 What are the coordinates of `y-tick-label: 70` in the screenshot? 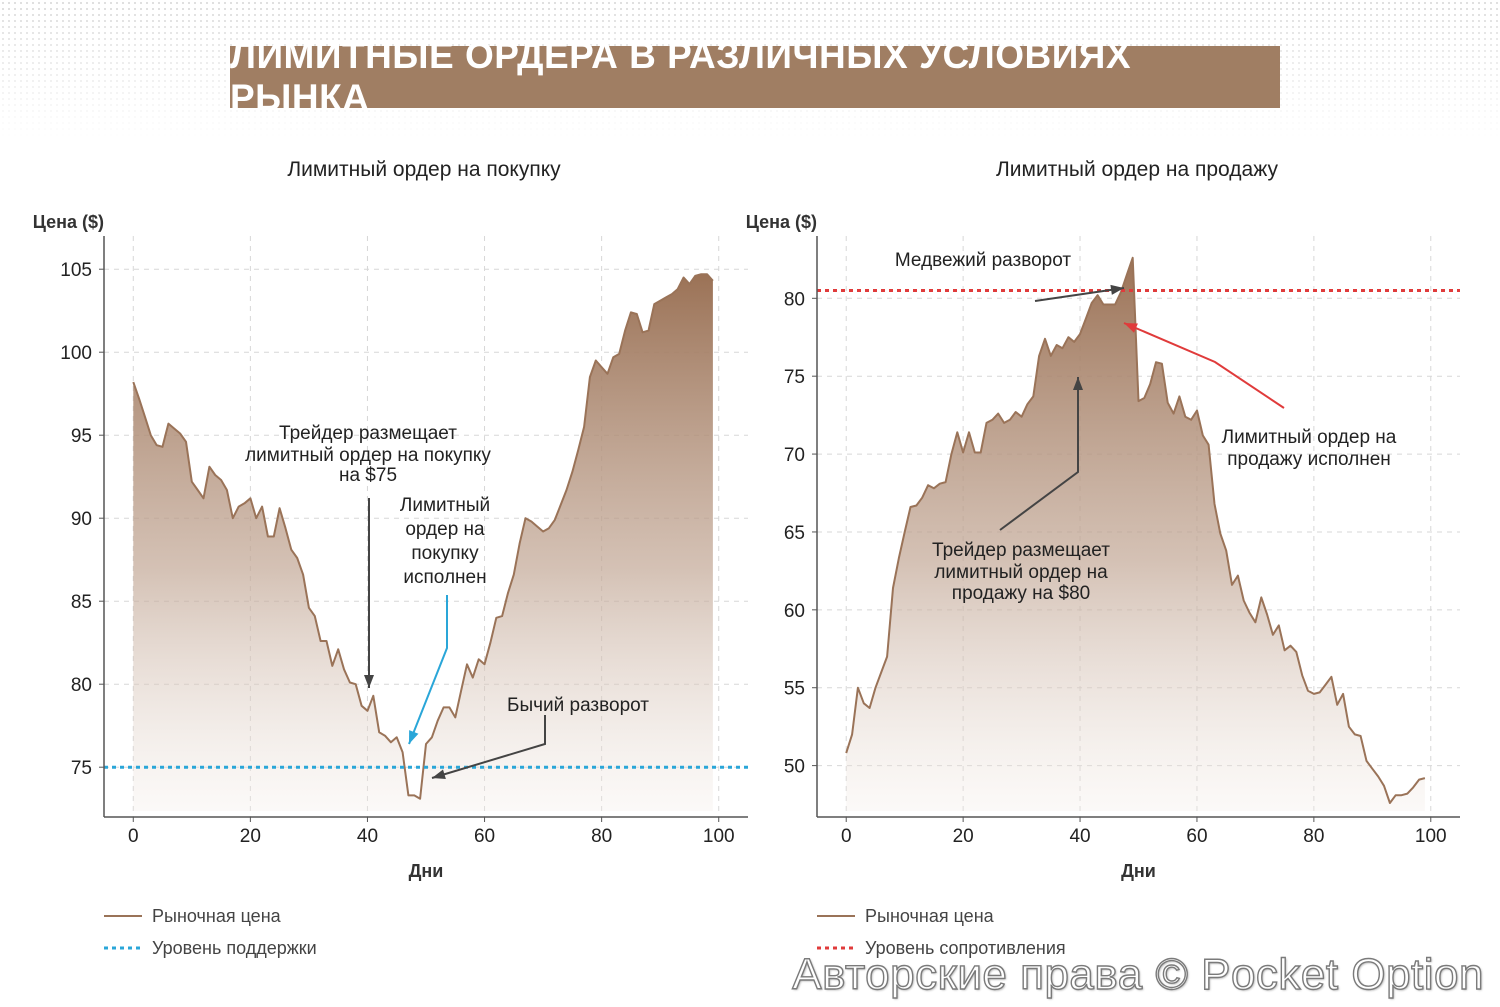 It's located at (794, 455).